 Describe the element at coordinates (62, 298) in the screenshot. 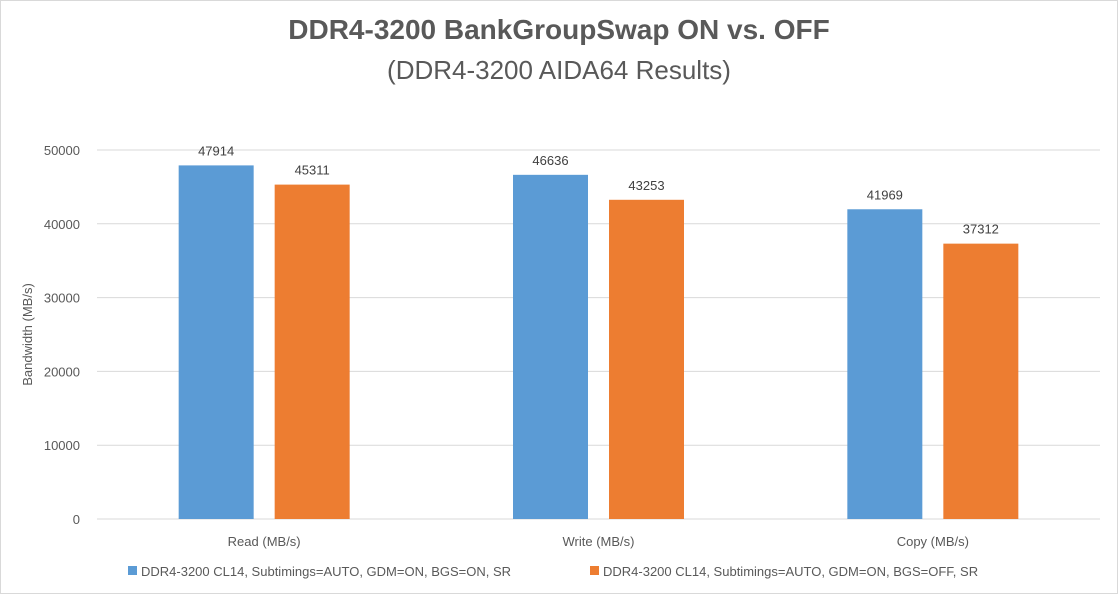

I see `y-tick-label: 30000` at that location.